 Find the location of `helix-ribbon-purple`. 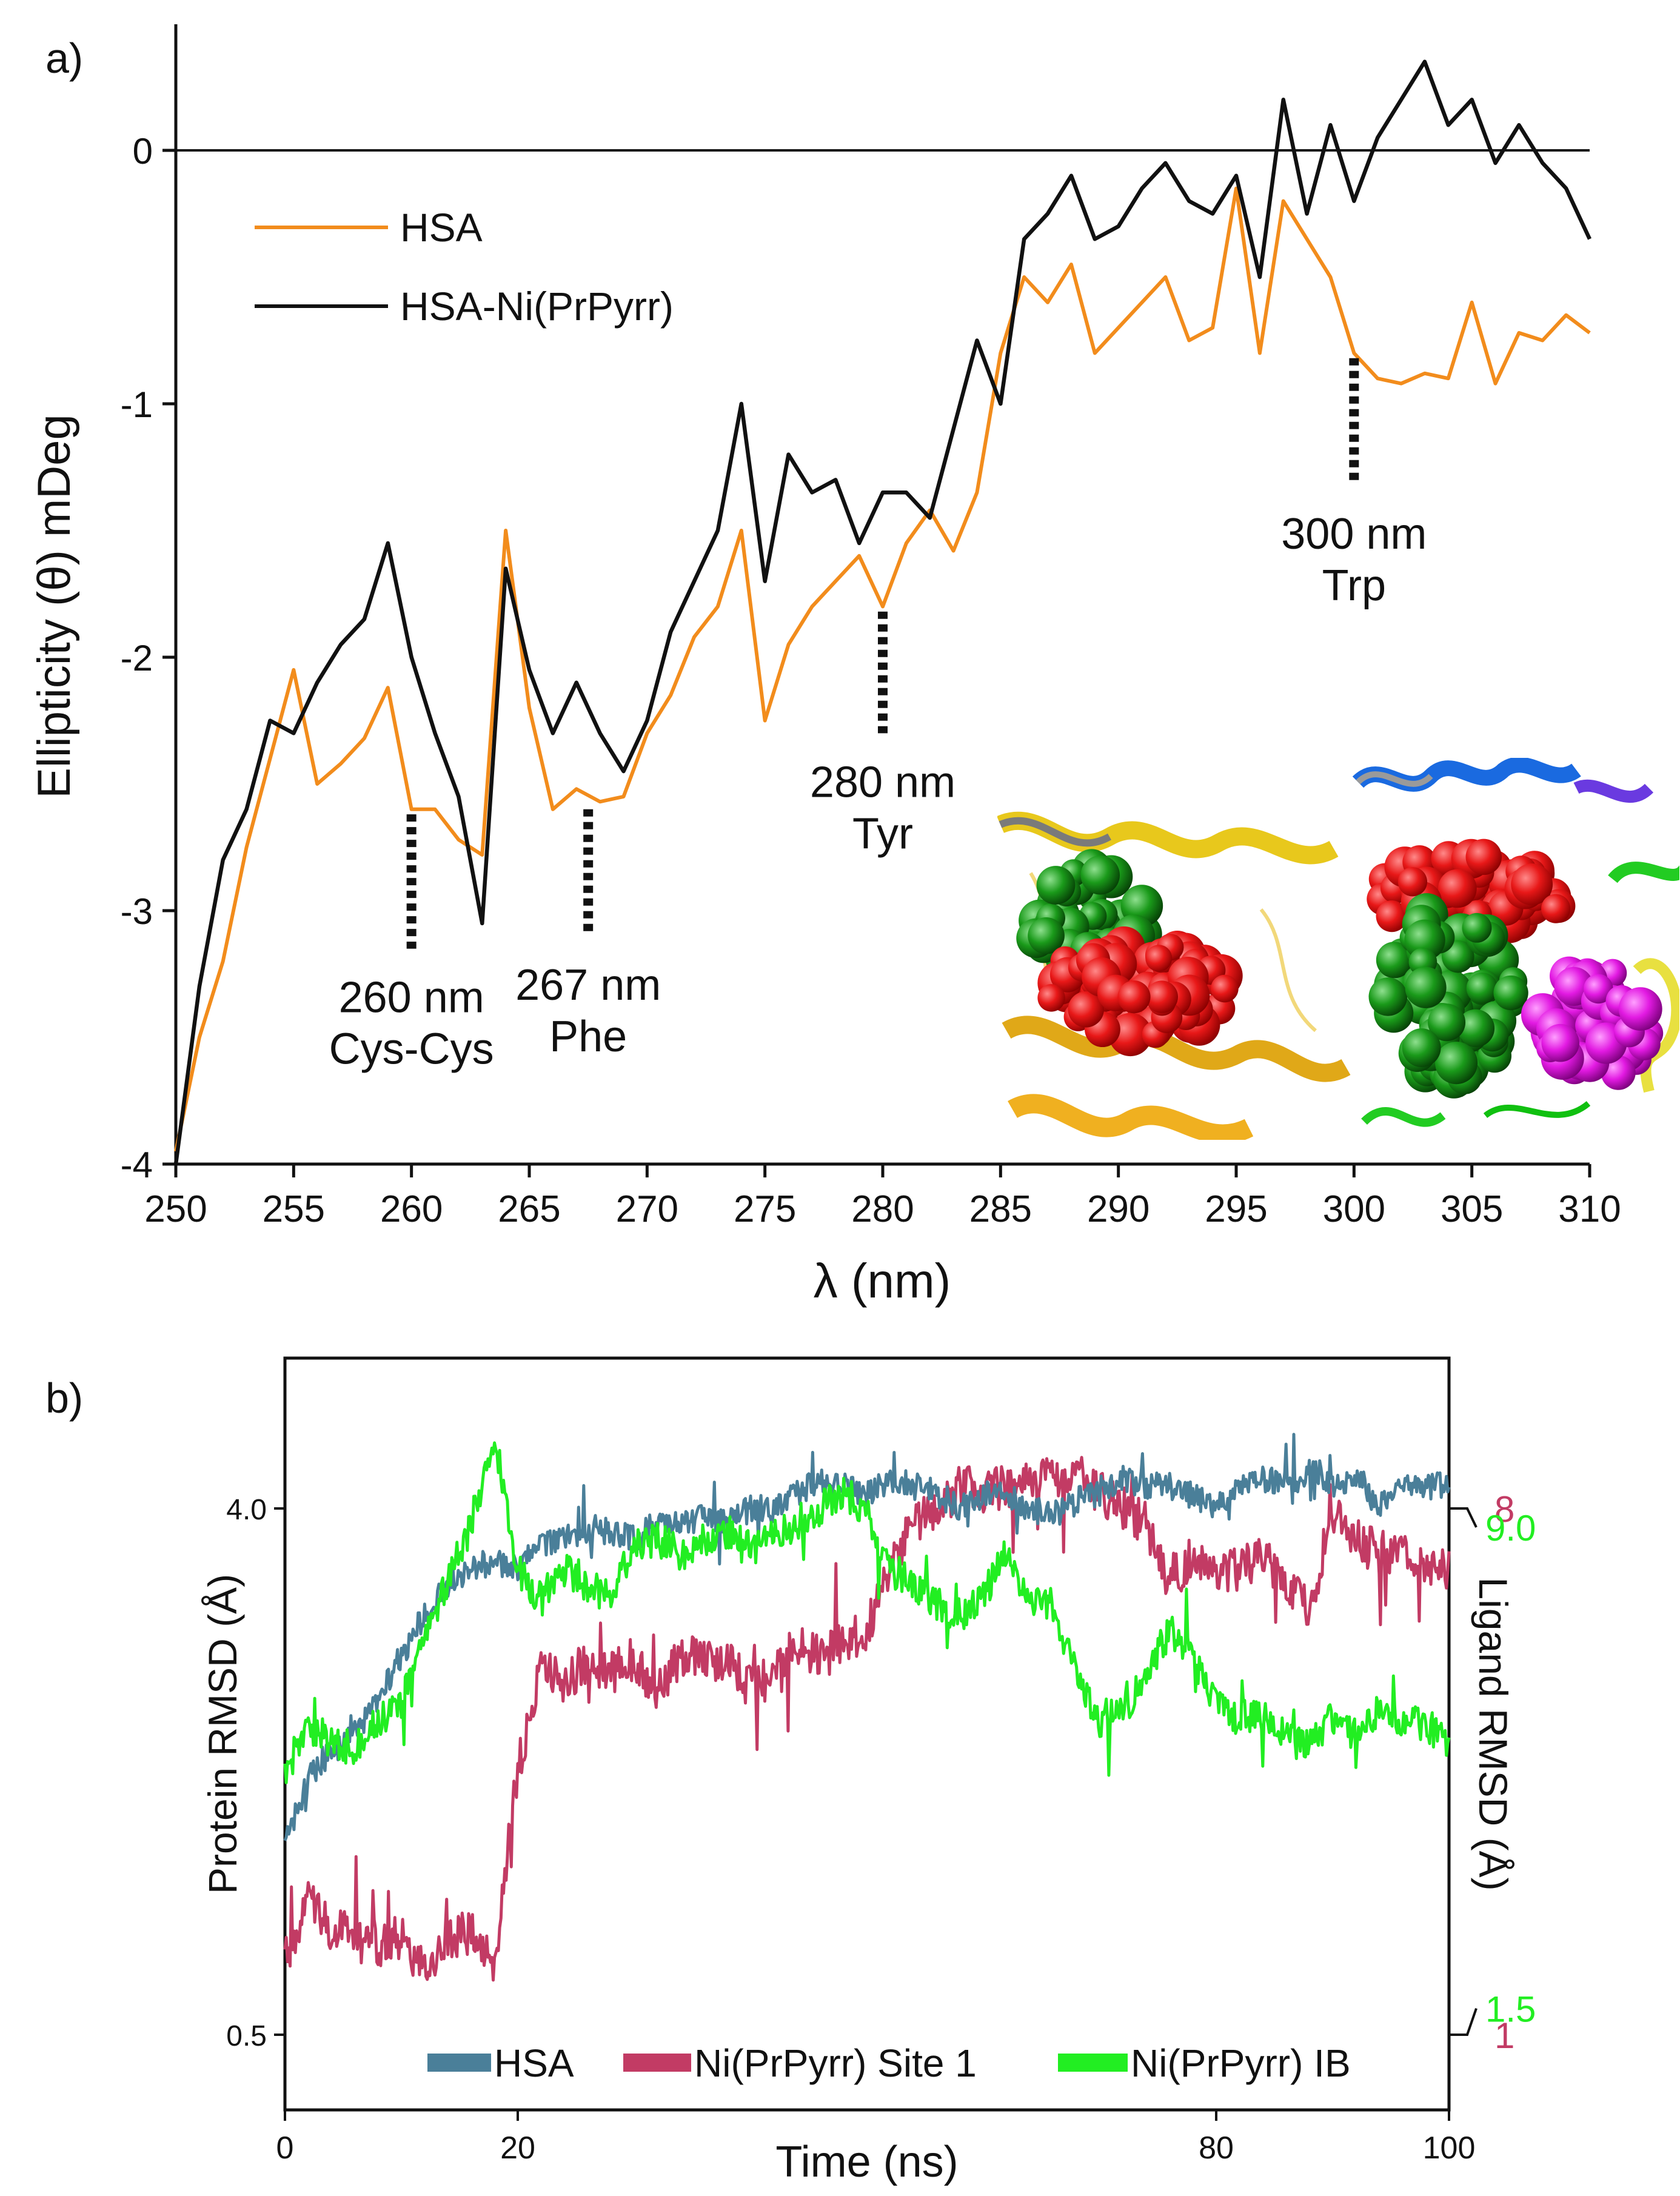

helix-ribbon-purple is located at coordinates (1613, 791).